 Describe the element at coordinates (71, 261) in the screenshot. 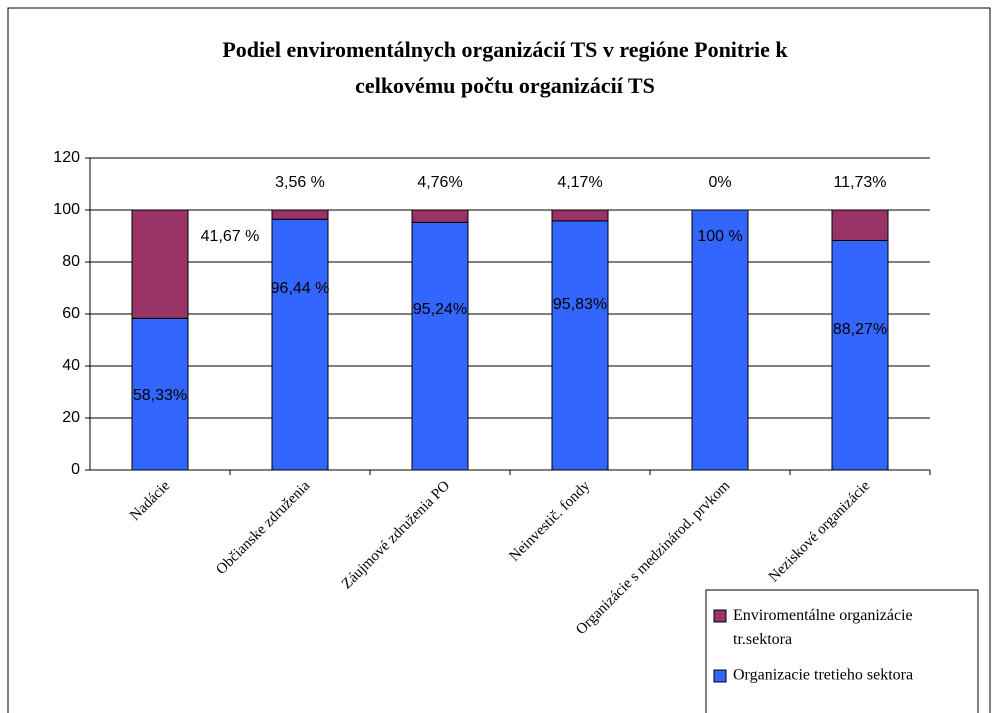

I see `y-tick-label: 80` at that location.